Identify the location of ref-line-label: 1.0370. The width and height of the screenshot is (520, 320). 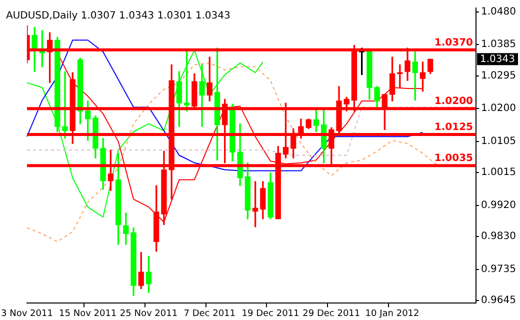
(454, 42).